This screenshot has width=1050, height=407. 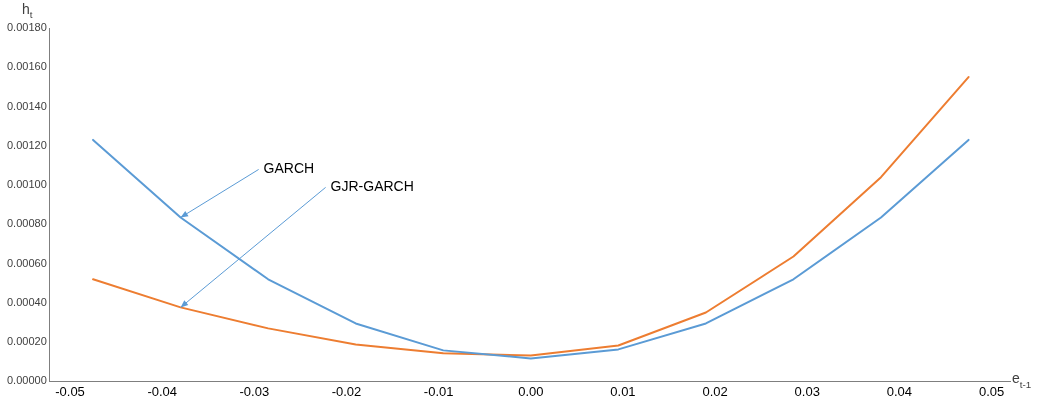 What do you see at coordinates (27, 144) in the screenshot?
I see `y-tick-label: 0.00120` at bounding box center [27, 144].